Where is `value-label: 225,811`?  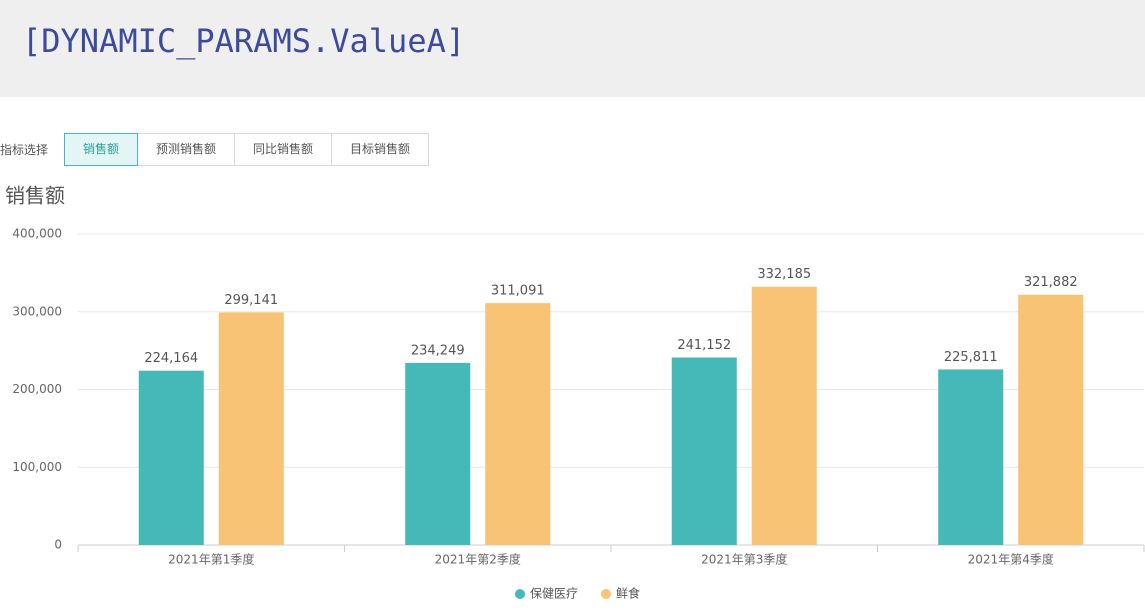 value-label: 225,811 is located at coordinates (971, 357).